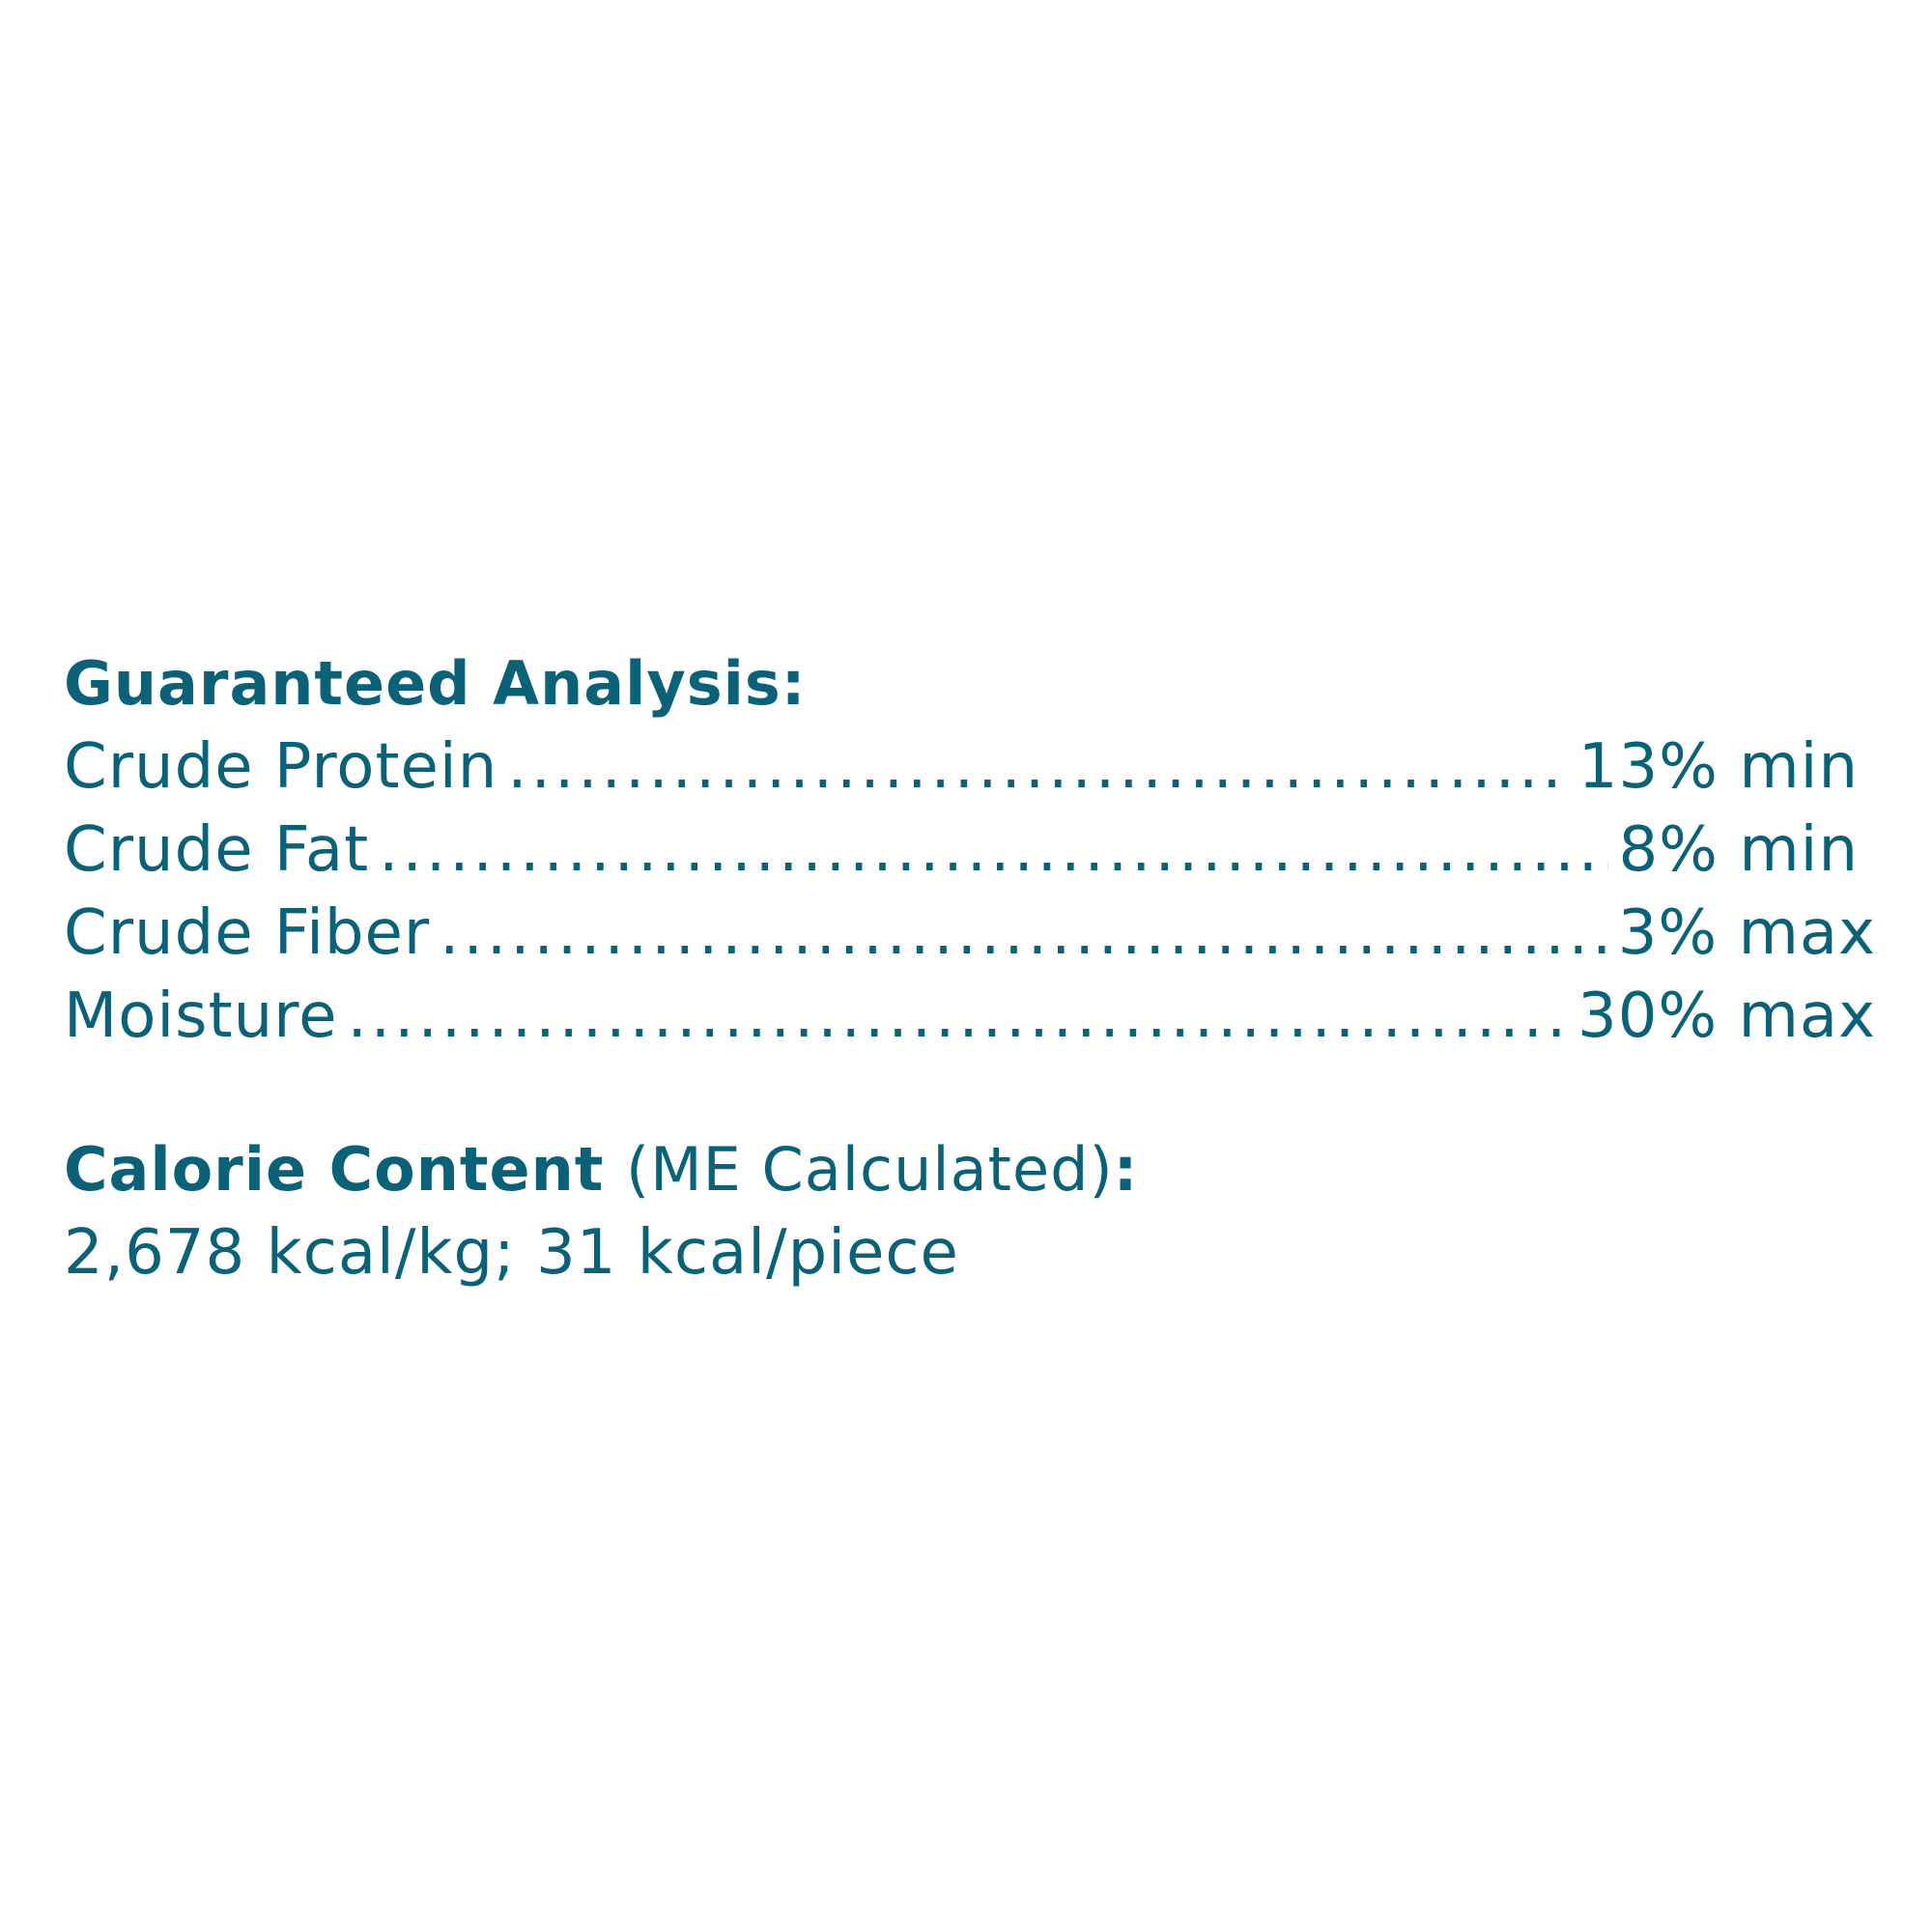  I want to click on analysis-row: Moisture 30% max, so click(970, 1016).